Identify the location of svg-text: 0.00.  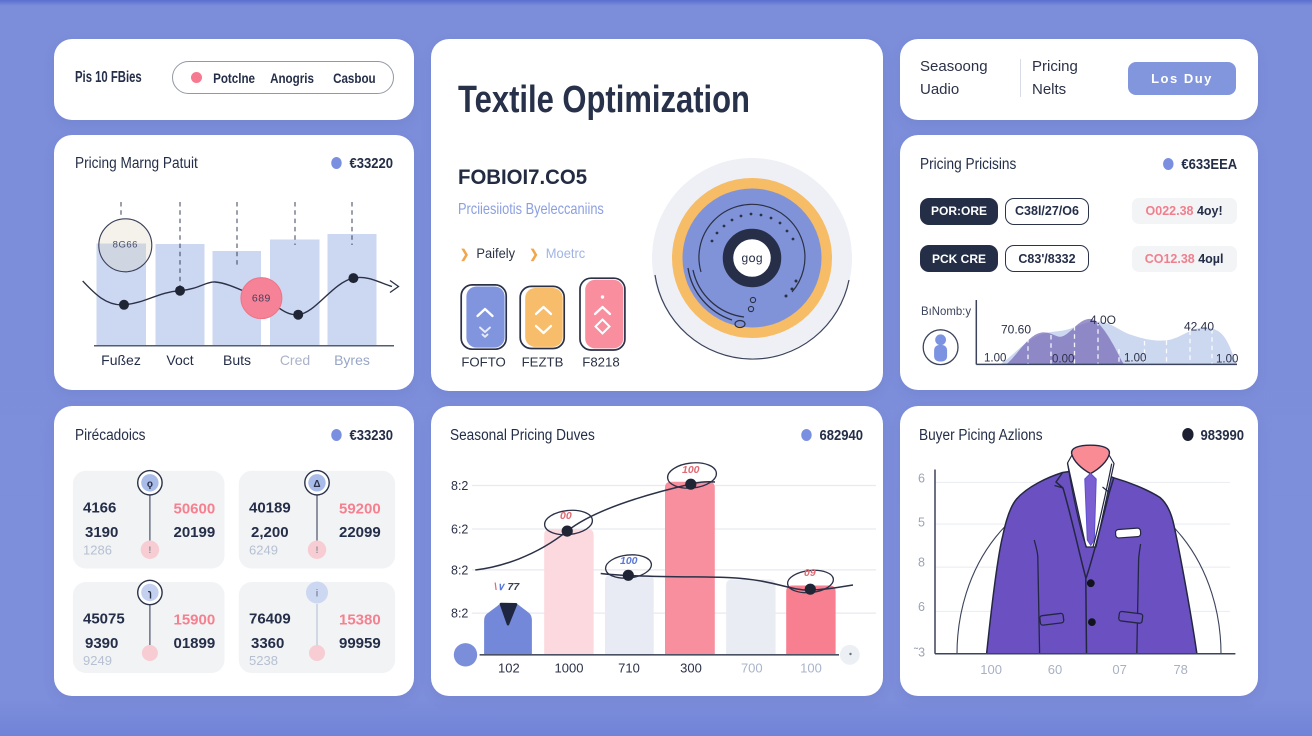
(1063, 360).